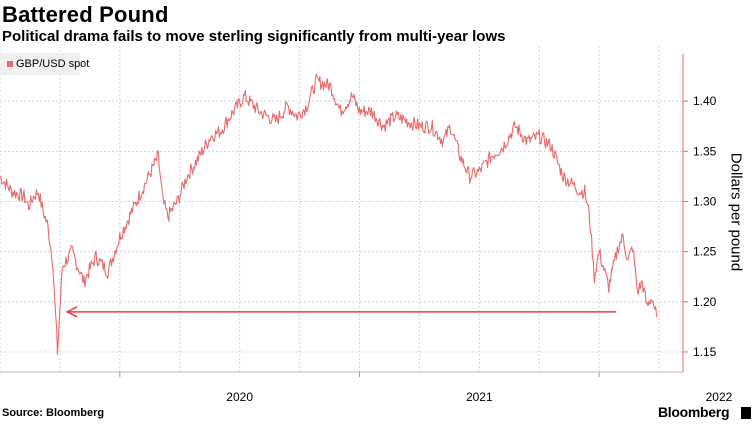  What do you see at coordinates (705, 201) in the screenshot?
I see `y-tick-label: 1.30` at bounding box center [705, 201].